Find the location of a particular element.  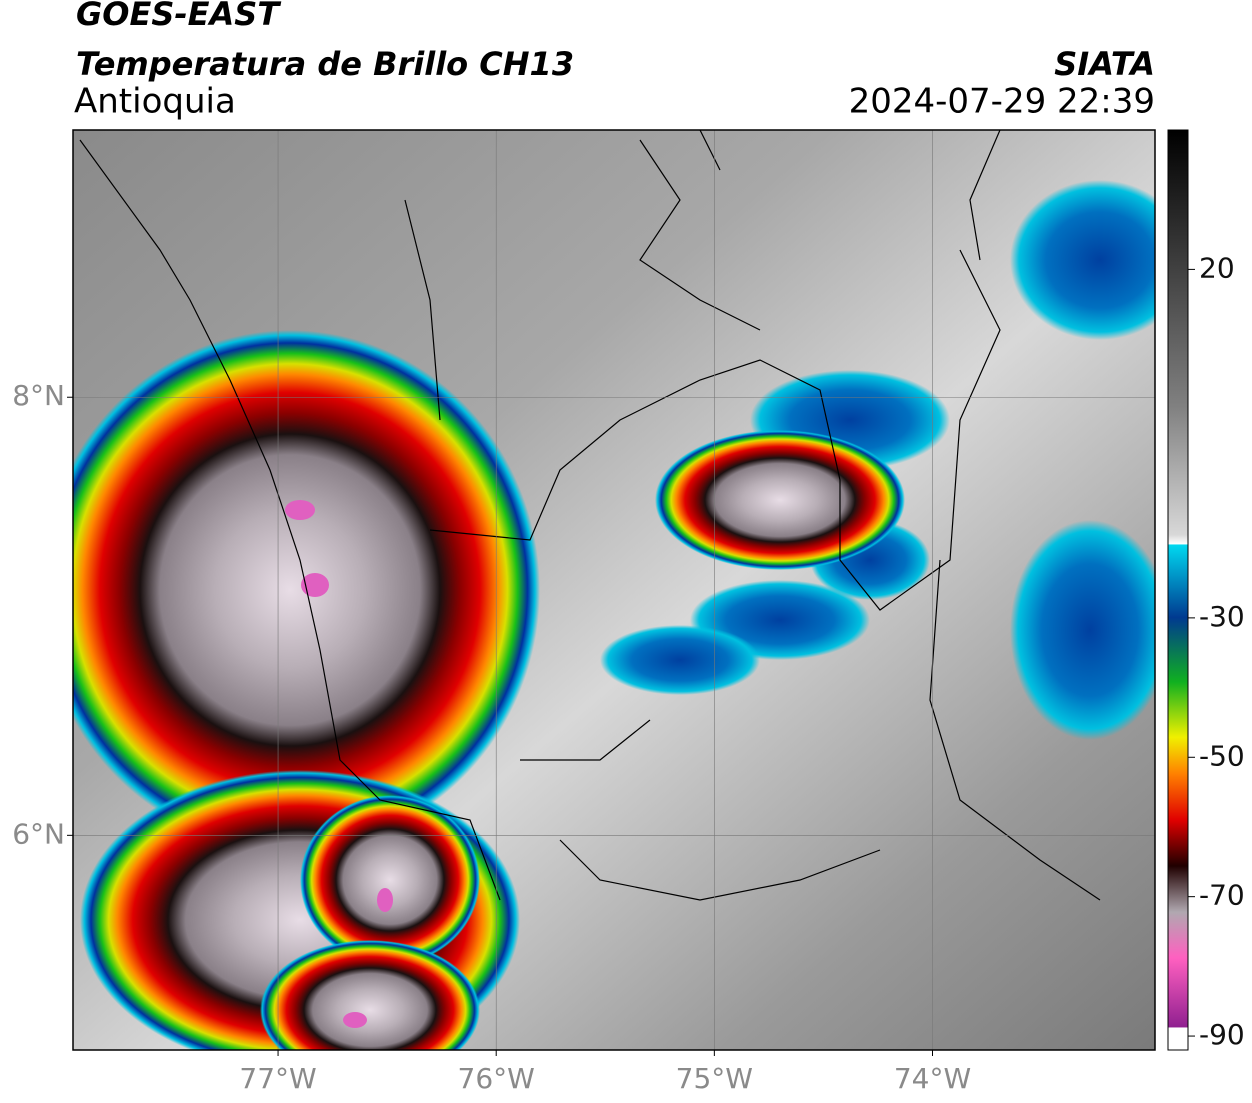

colorbar-tick-label: -30 is located at coordinates (1222, 616).